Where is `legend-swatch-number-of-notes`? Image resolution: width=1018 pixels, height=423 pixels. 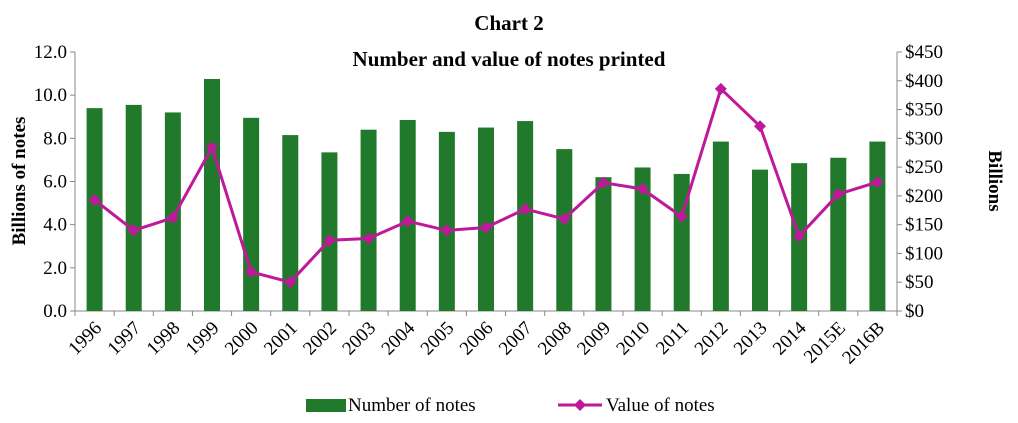
legend-swatch-number-of-notes is located at coordinates (326, 405).